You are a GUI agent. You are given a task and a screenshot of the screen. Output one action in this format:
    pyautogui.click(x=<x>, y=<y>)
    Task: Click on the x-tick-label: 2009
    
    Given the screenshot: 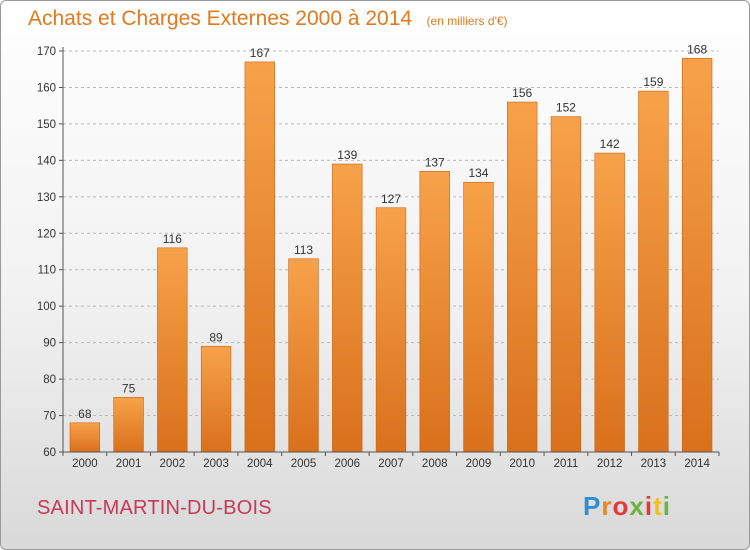 What is the action you would take?
    pyautogui.click(x=479, y=464)
    